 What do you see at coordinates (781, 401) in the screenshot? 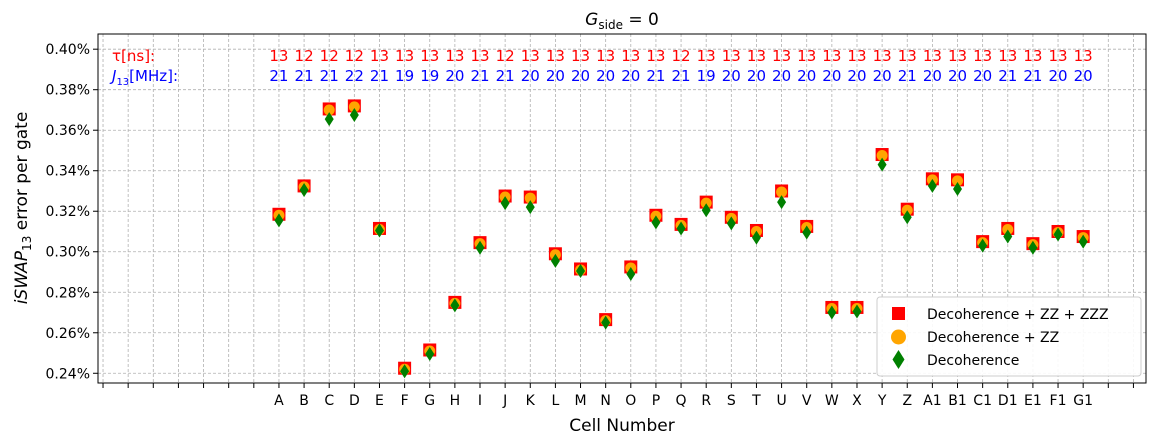
I see `x-tick-label: U` at bounding box center [781, 401].